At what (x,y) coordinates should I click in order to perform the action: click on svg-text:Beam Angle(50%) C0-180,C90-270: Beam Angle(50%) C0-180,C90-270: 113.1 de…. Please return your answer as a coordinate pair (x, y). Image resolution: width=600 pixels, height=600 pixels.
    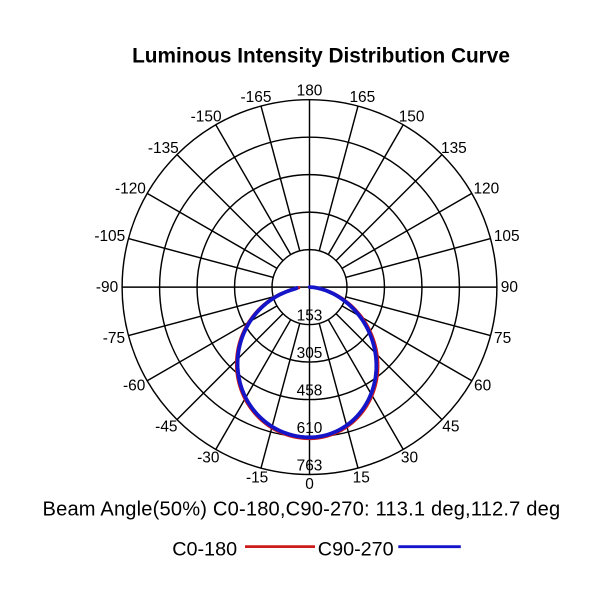
    Looking at the image, I should click on (302, 510).